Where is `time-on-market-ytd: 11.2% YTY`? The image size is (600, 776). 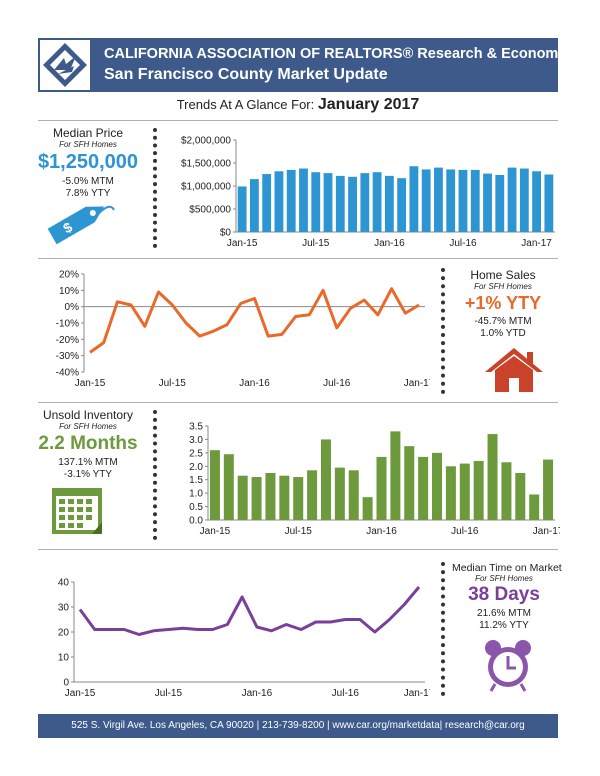 time-on-market-ytd: 11.2% YTY is located at coordinates (504, 625).